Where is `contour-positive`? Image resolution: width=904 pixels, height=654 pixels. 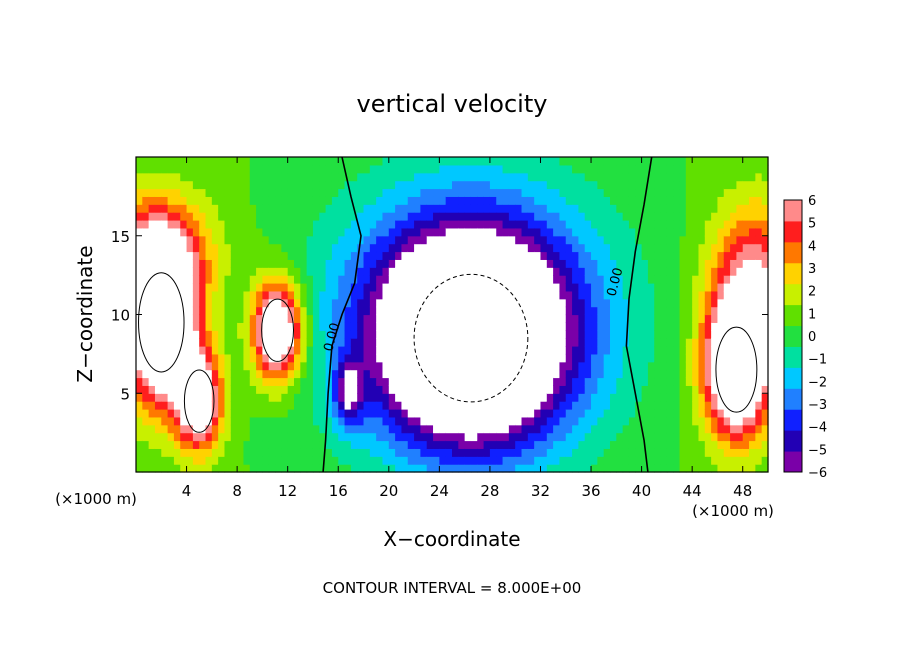 contour-positive is located at coordinates (199, 401).